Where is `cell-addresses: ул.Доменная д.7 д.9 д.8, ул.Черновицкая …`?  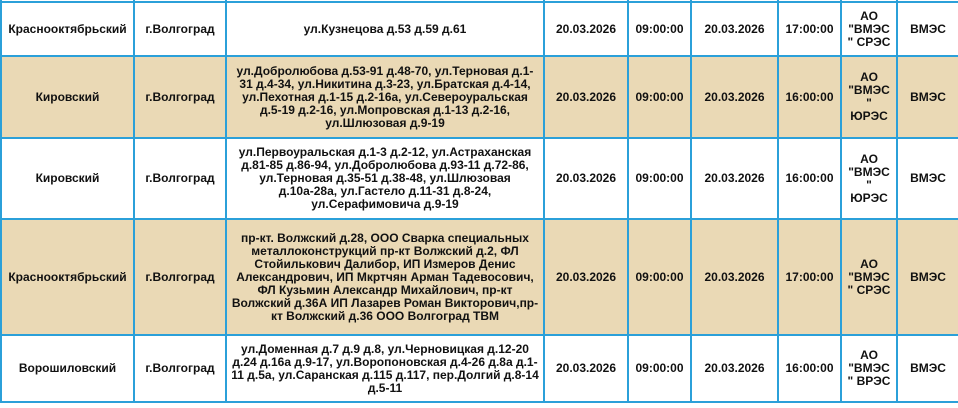 cell-addresses: ул.Доменная д.7 д.9 д.8, ул.Черновицкая … is located at coordinates (385, 368).